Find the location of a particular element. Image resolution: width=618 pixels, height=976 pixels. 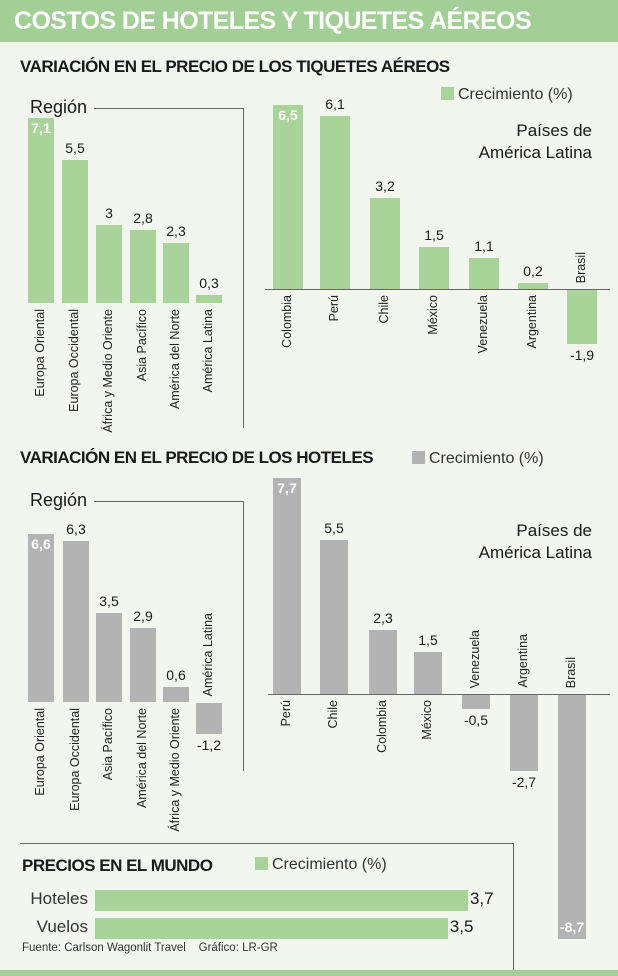

legend-label: Crecimiento (%) is located at coordinates (515, 94).